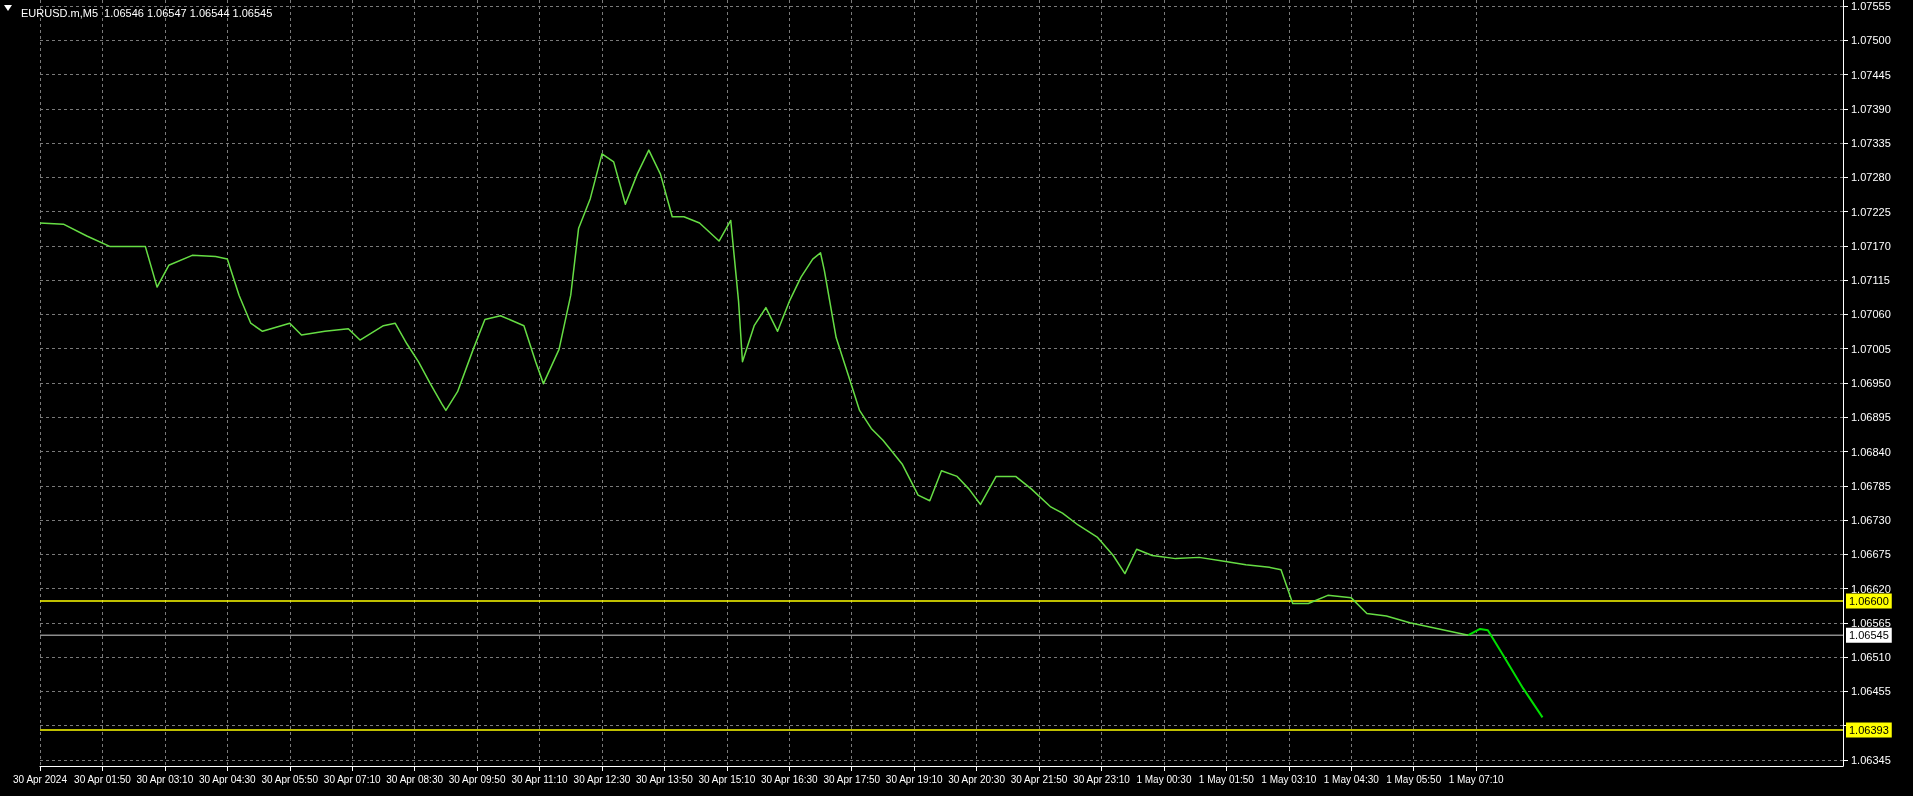 The height and width of the screenshot is (796, 1913). What do you see at coordinates (103, 779) in the screenshot?
I see `x-tick-label: 30 Apr 01:50` at bounding box center [103, 779].